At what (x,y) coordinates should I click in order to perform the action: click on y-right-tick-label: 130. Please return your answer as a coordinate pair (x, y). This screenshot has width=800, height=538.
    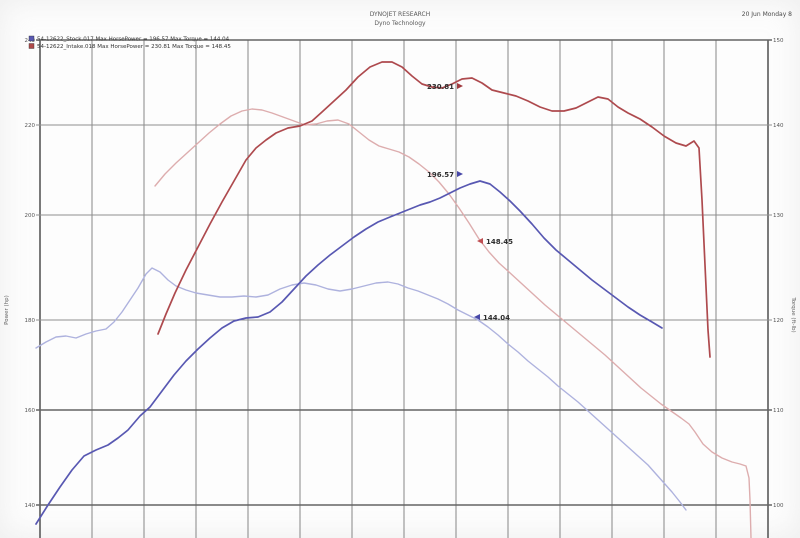
    Looking at the image, I should click on (778, 216).